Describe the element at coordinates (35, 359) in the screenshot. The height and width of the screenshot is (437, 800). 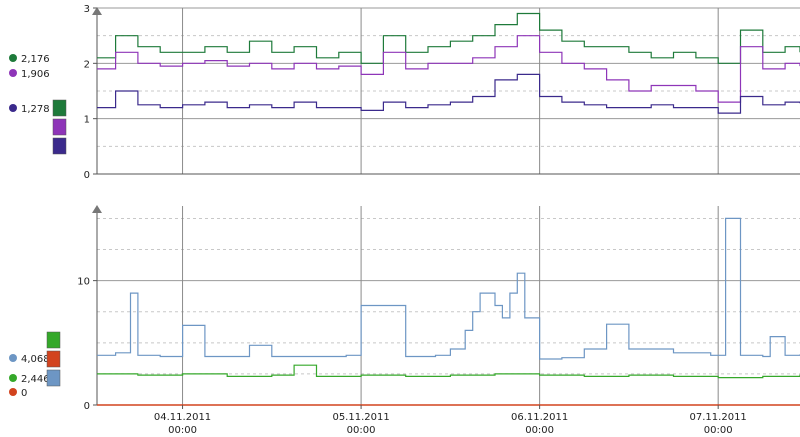
I see `legend-value: 4,068` at that location.